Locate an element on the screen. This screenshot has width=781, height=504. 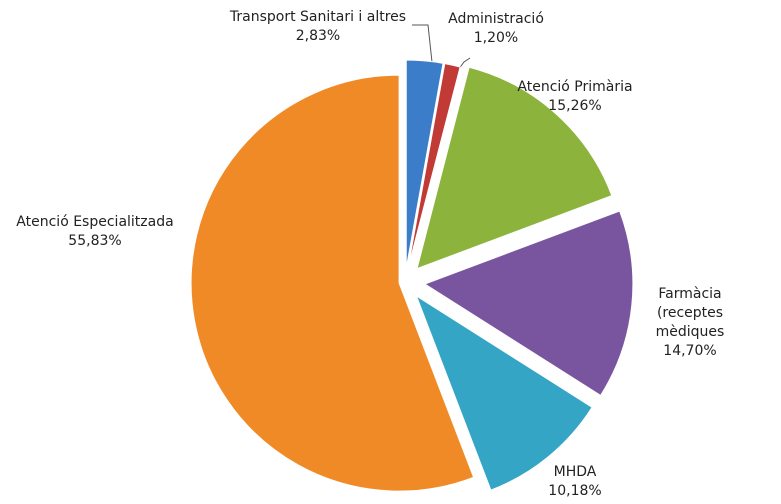
slice-label: Administració 1,20% is located at coordinates (496, 29).